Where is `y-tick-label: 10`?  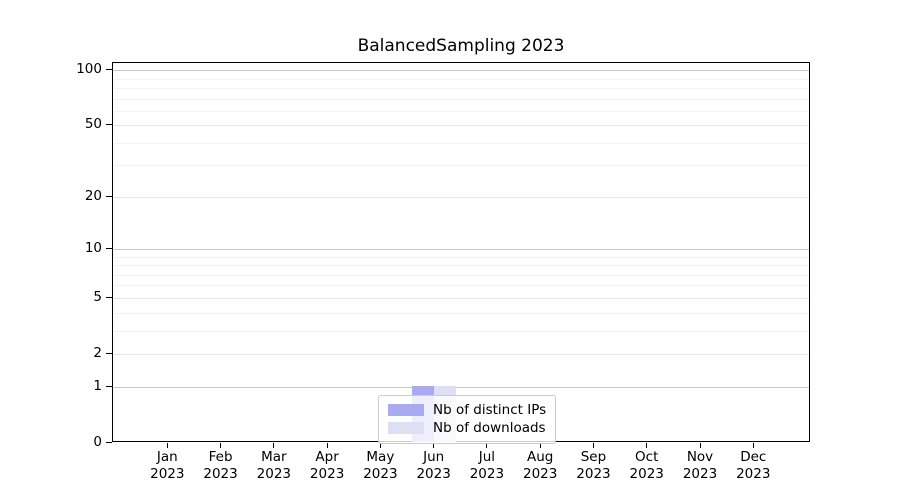
y-tick-label: 10 is located at coordinates (93, 248).